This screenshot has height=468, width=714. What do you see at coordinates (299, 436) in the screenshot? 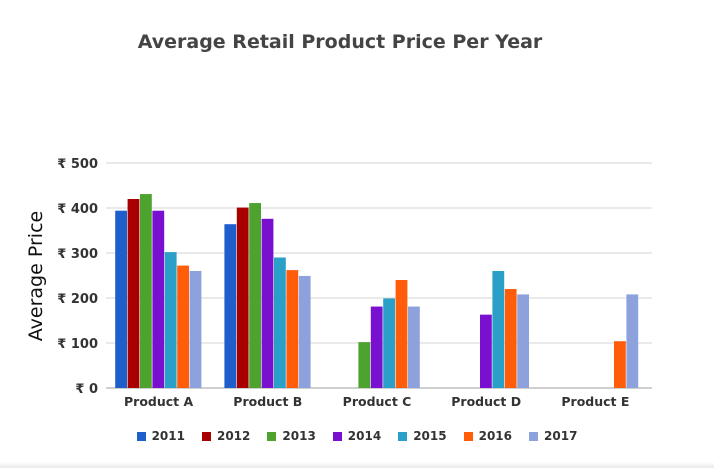
I see `legend-label: 2013` at bounding box center [299, 436].